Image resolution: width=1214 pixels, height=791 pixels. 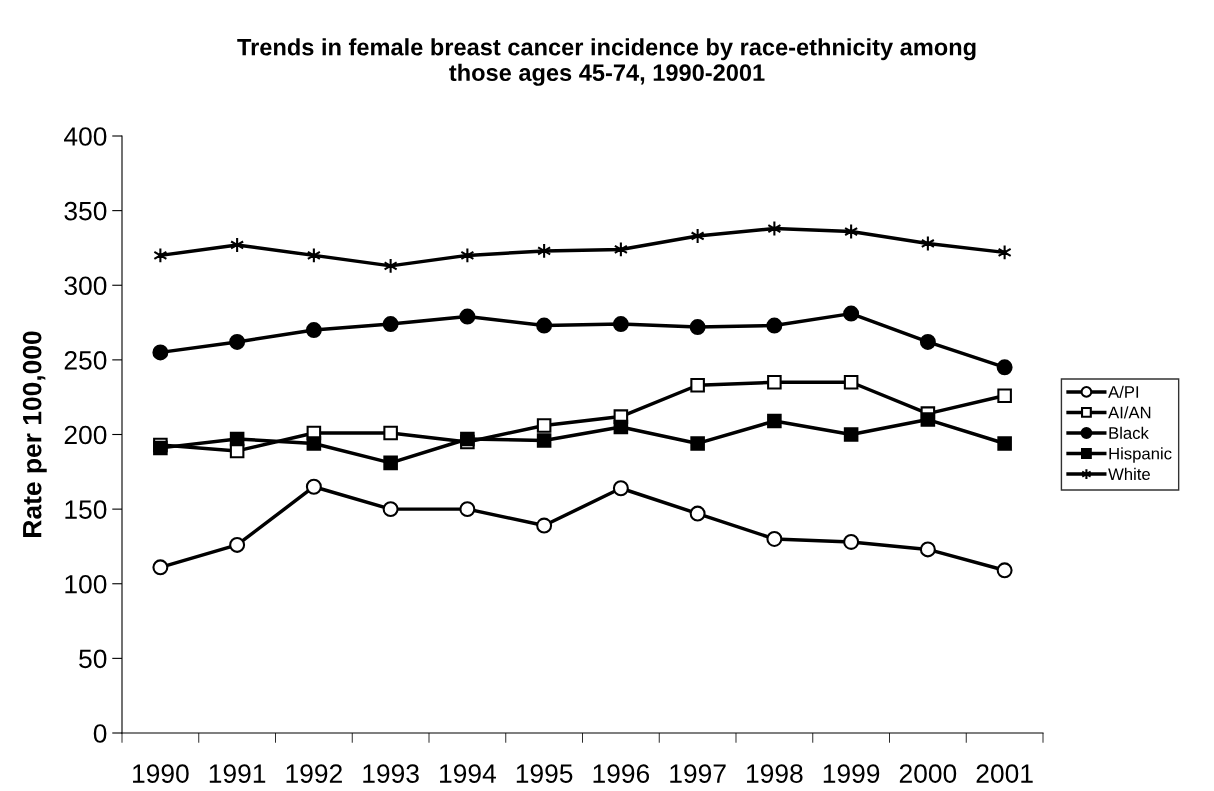 What do you see at coordinates (1004, 773) in the screenshot?
I see `x-tick-label: 2001` at bounding box center [1004, 773].